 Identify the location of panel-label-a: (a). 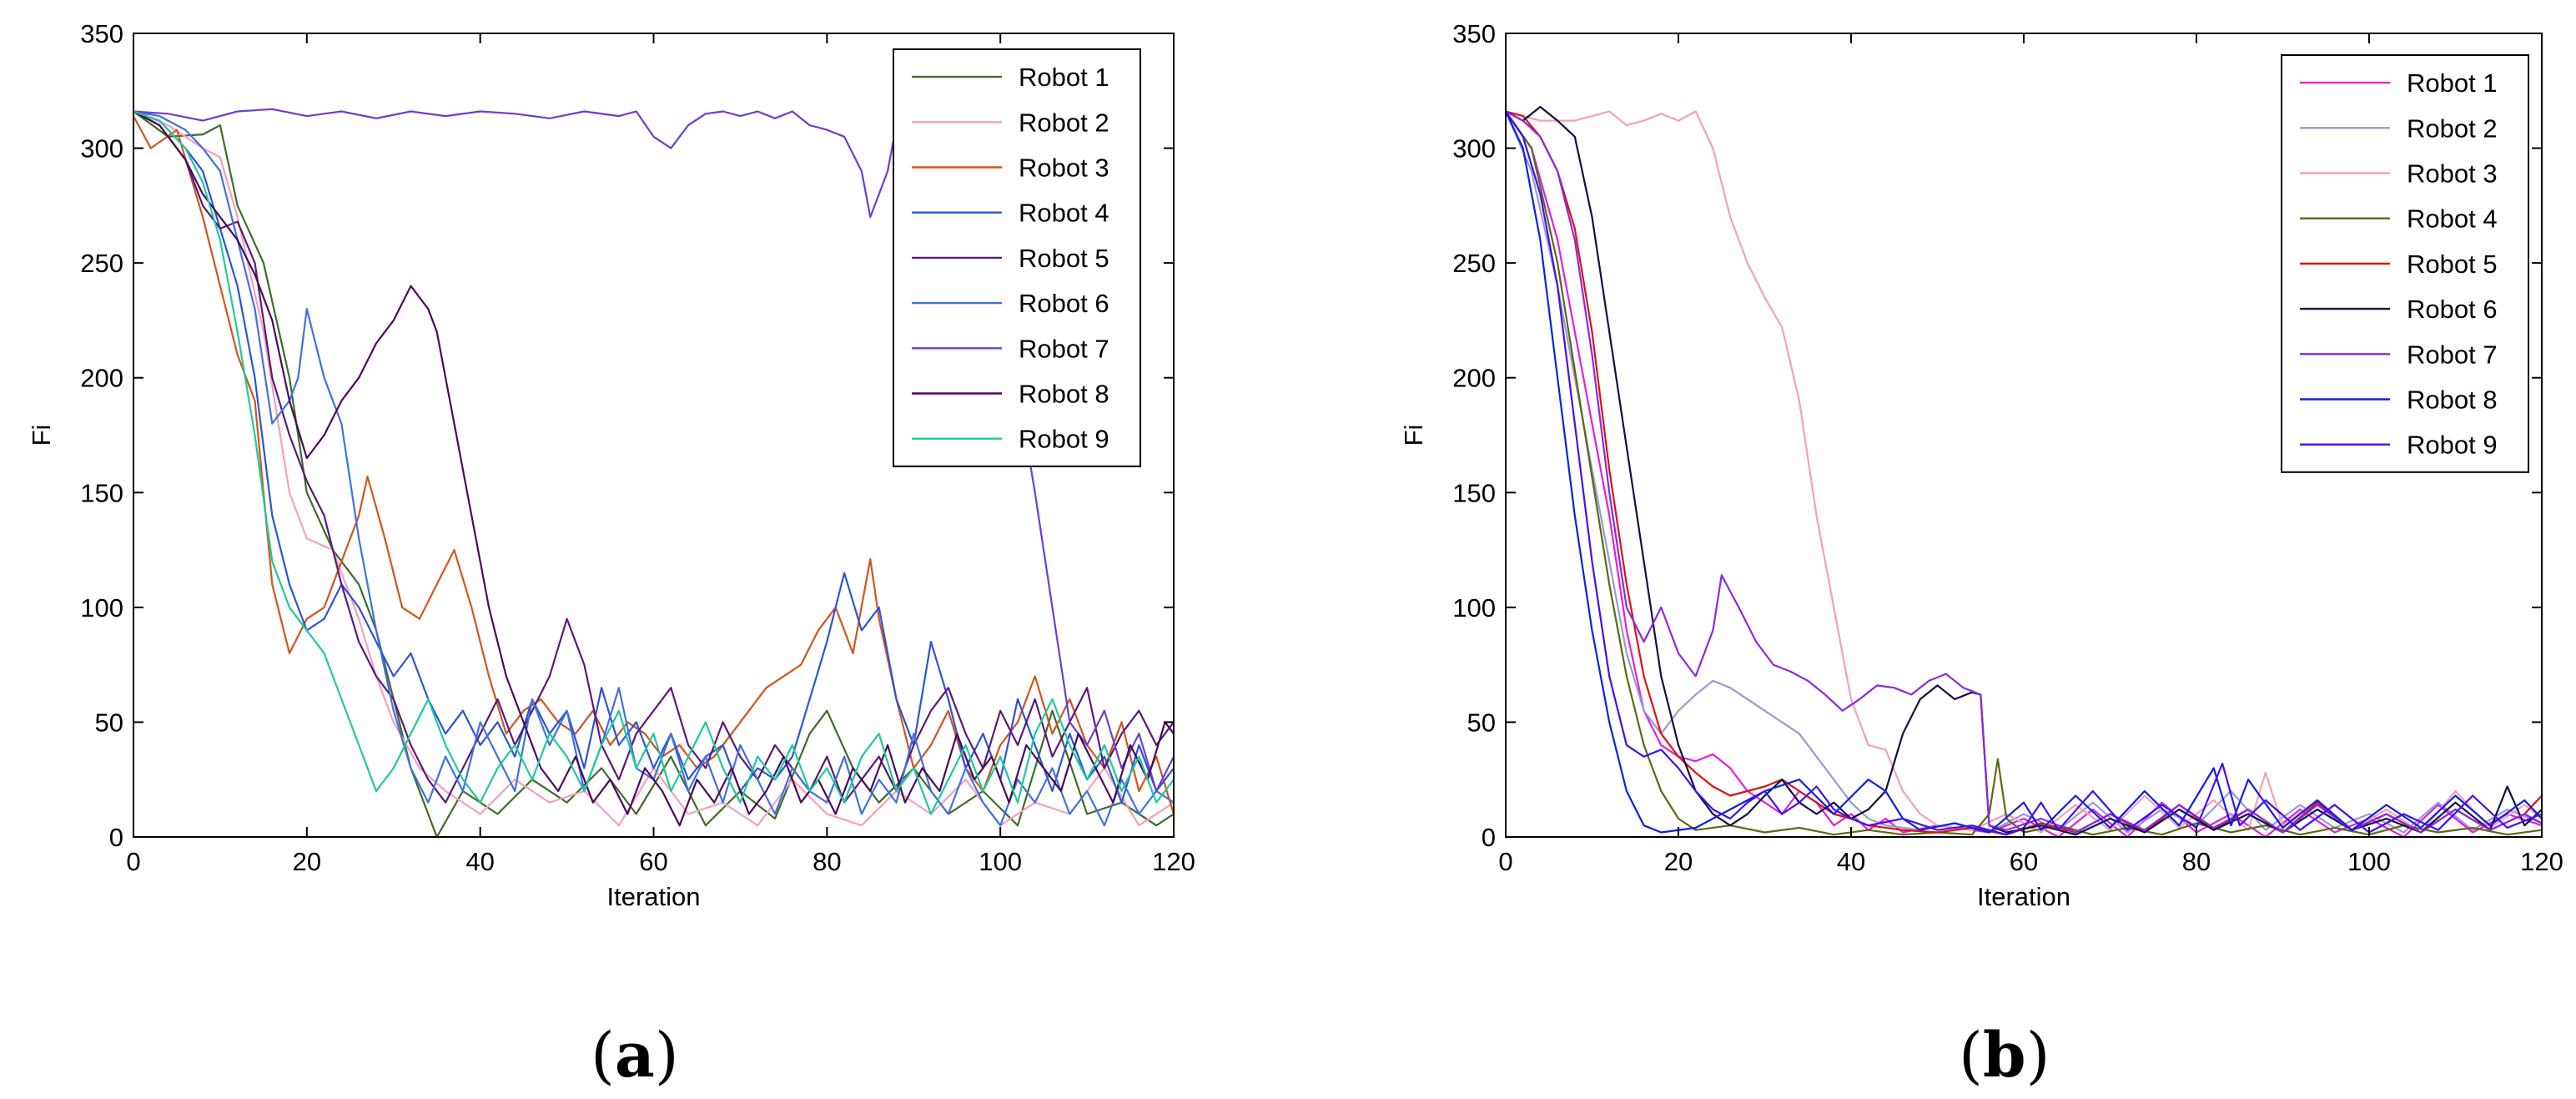
(635, 1055).